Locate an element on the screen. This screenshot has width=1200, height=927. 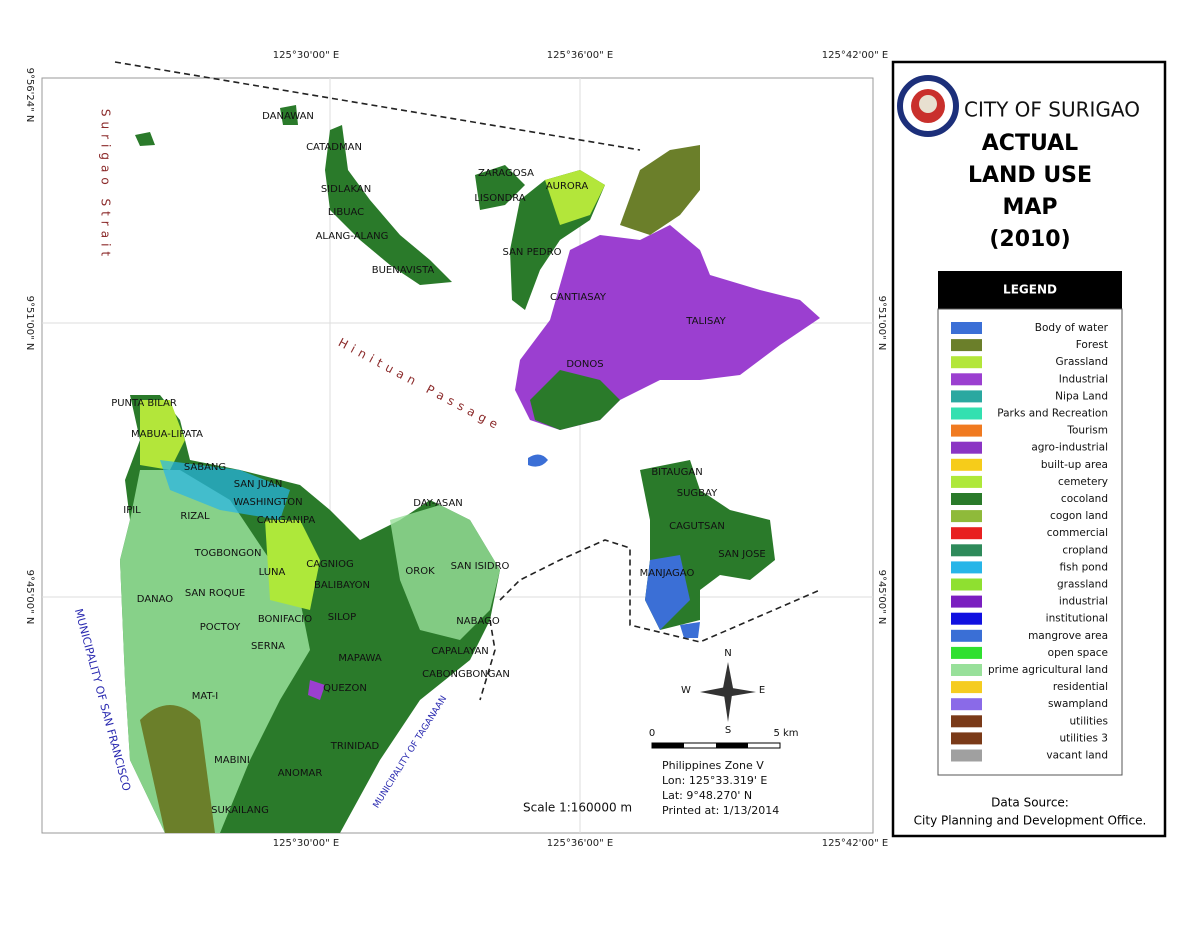
place-label: DANAO is located at coordinates (155, 599).